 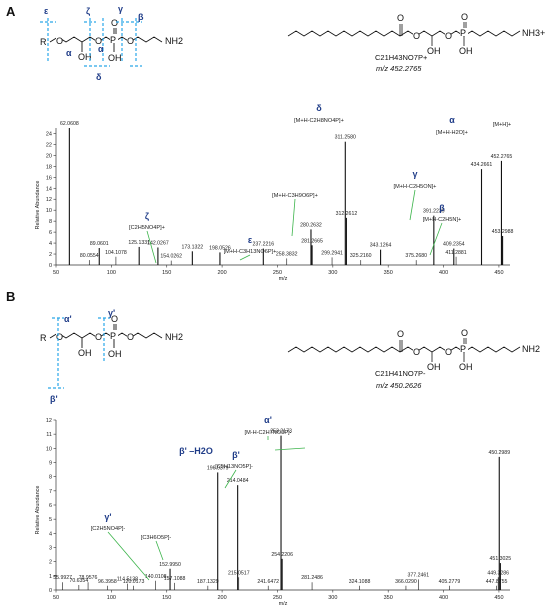 What do you see at coordinates (49, 134) in the screenshot?
I see `spectrum-a-ytick-label: 24` at bounding box center [49, 134].